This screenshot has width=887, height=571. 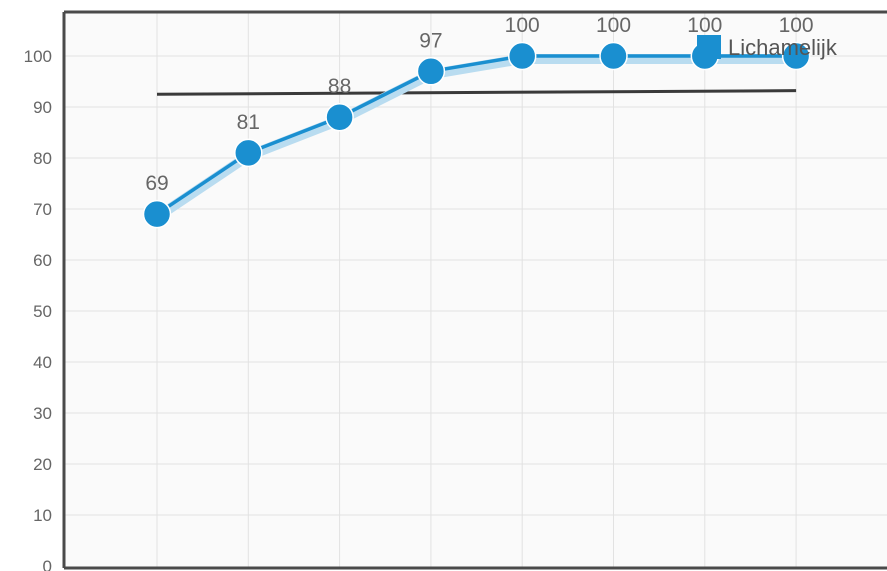 I want to click on legend: Lichamelijk, so click(x=767, y=47).